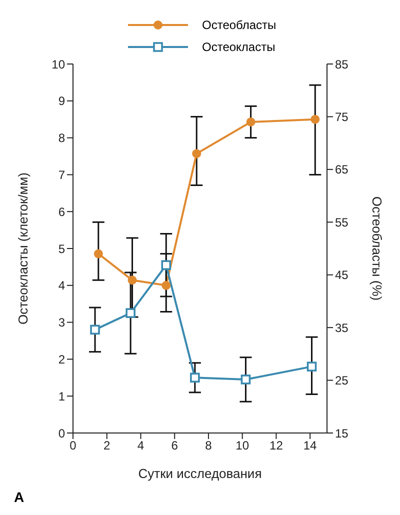  Describe the element at coordinates (62, 396) in the screenshot. I see `y-tick-label: 1` at that location.